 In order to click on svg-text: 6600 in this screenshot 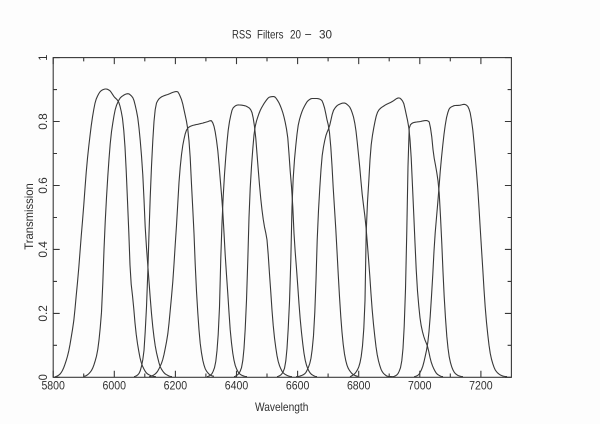, I will do `click(298, 387)`.